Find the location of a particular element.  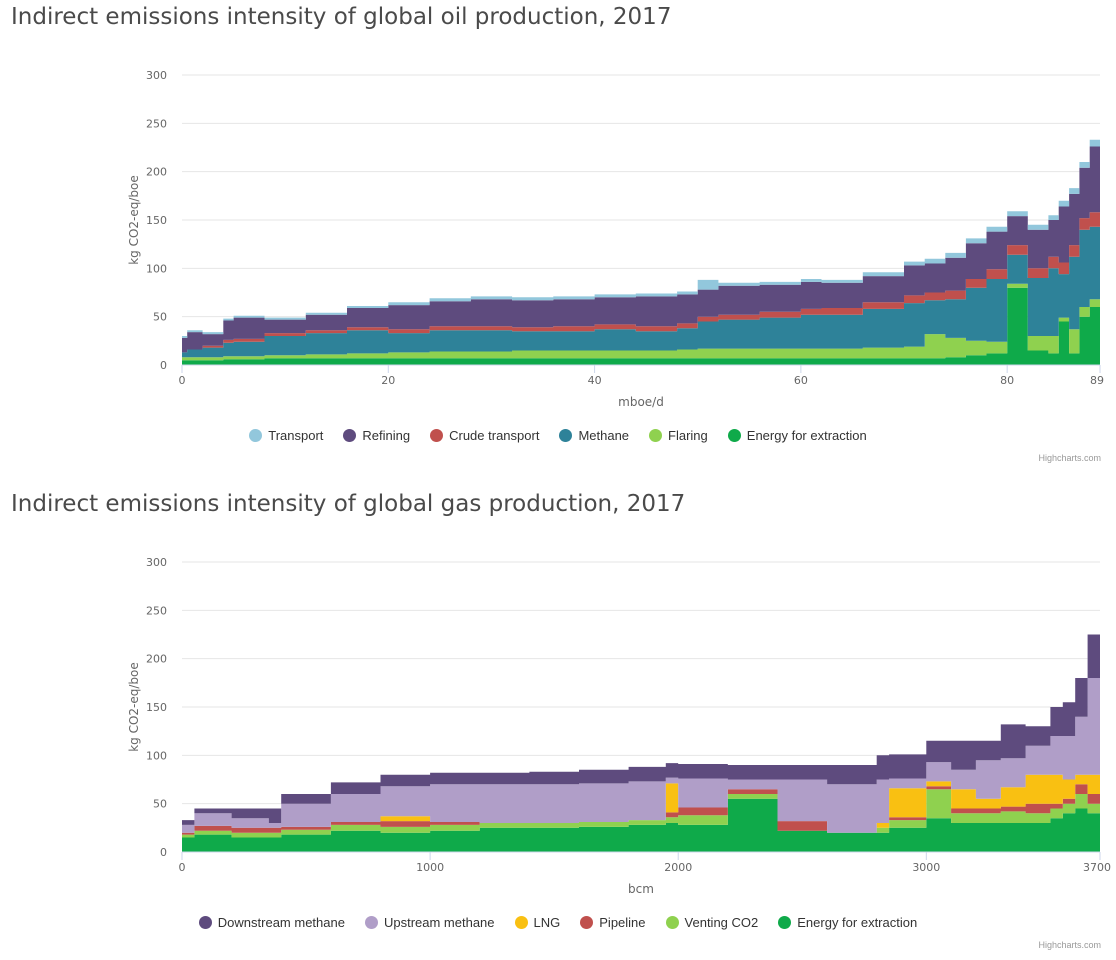

x-tick-label: 3000 is located at coordinates (926, 867).